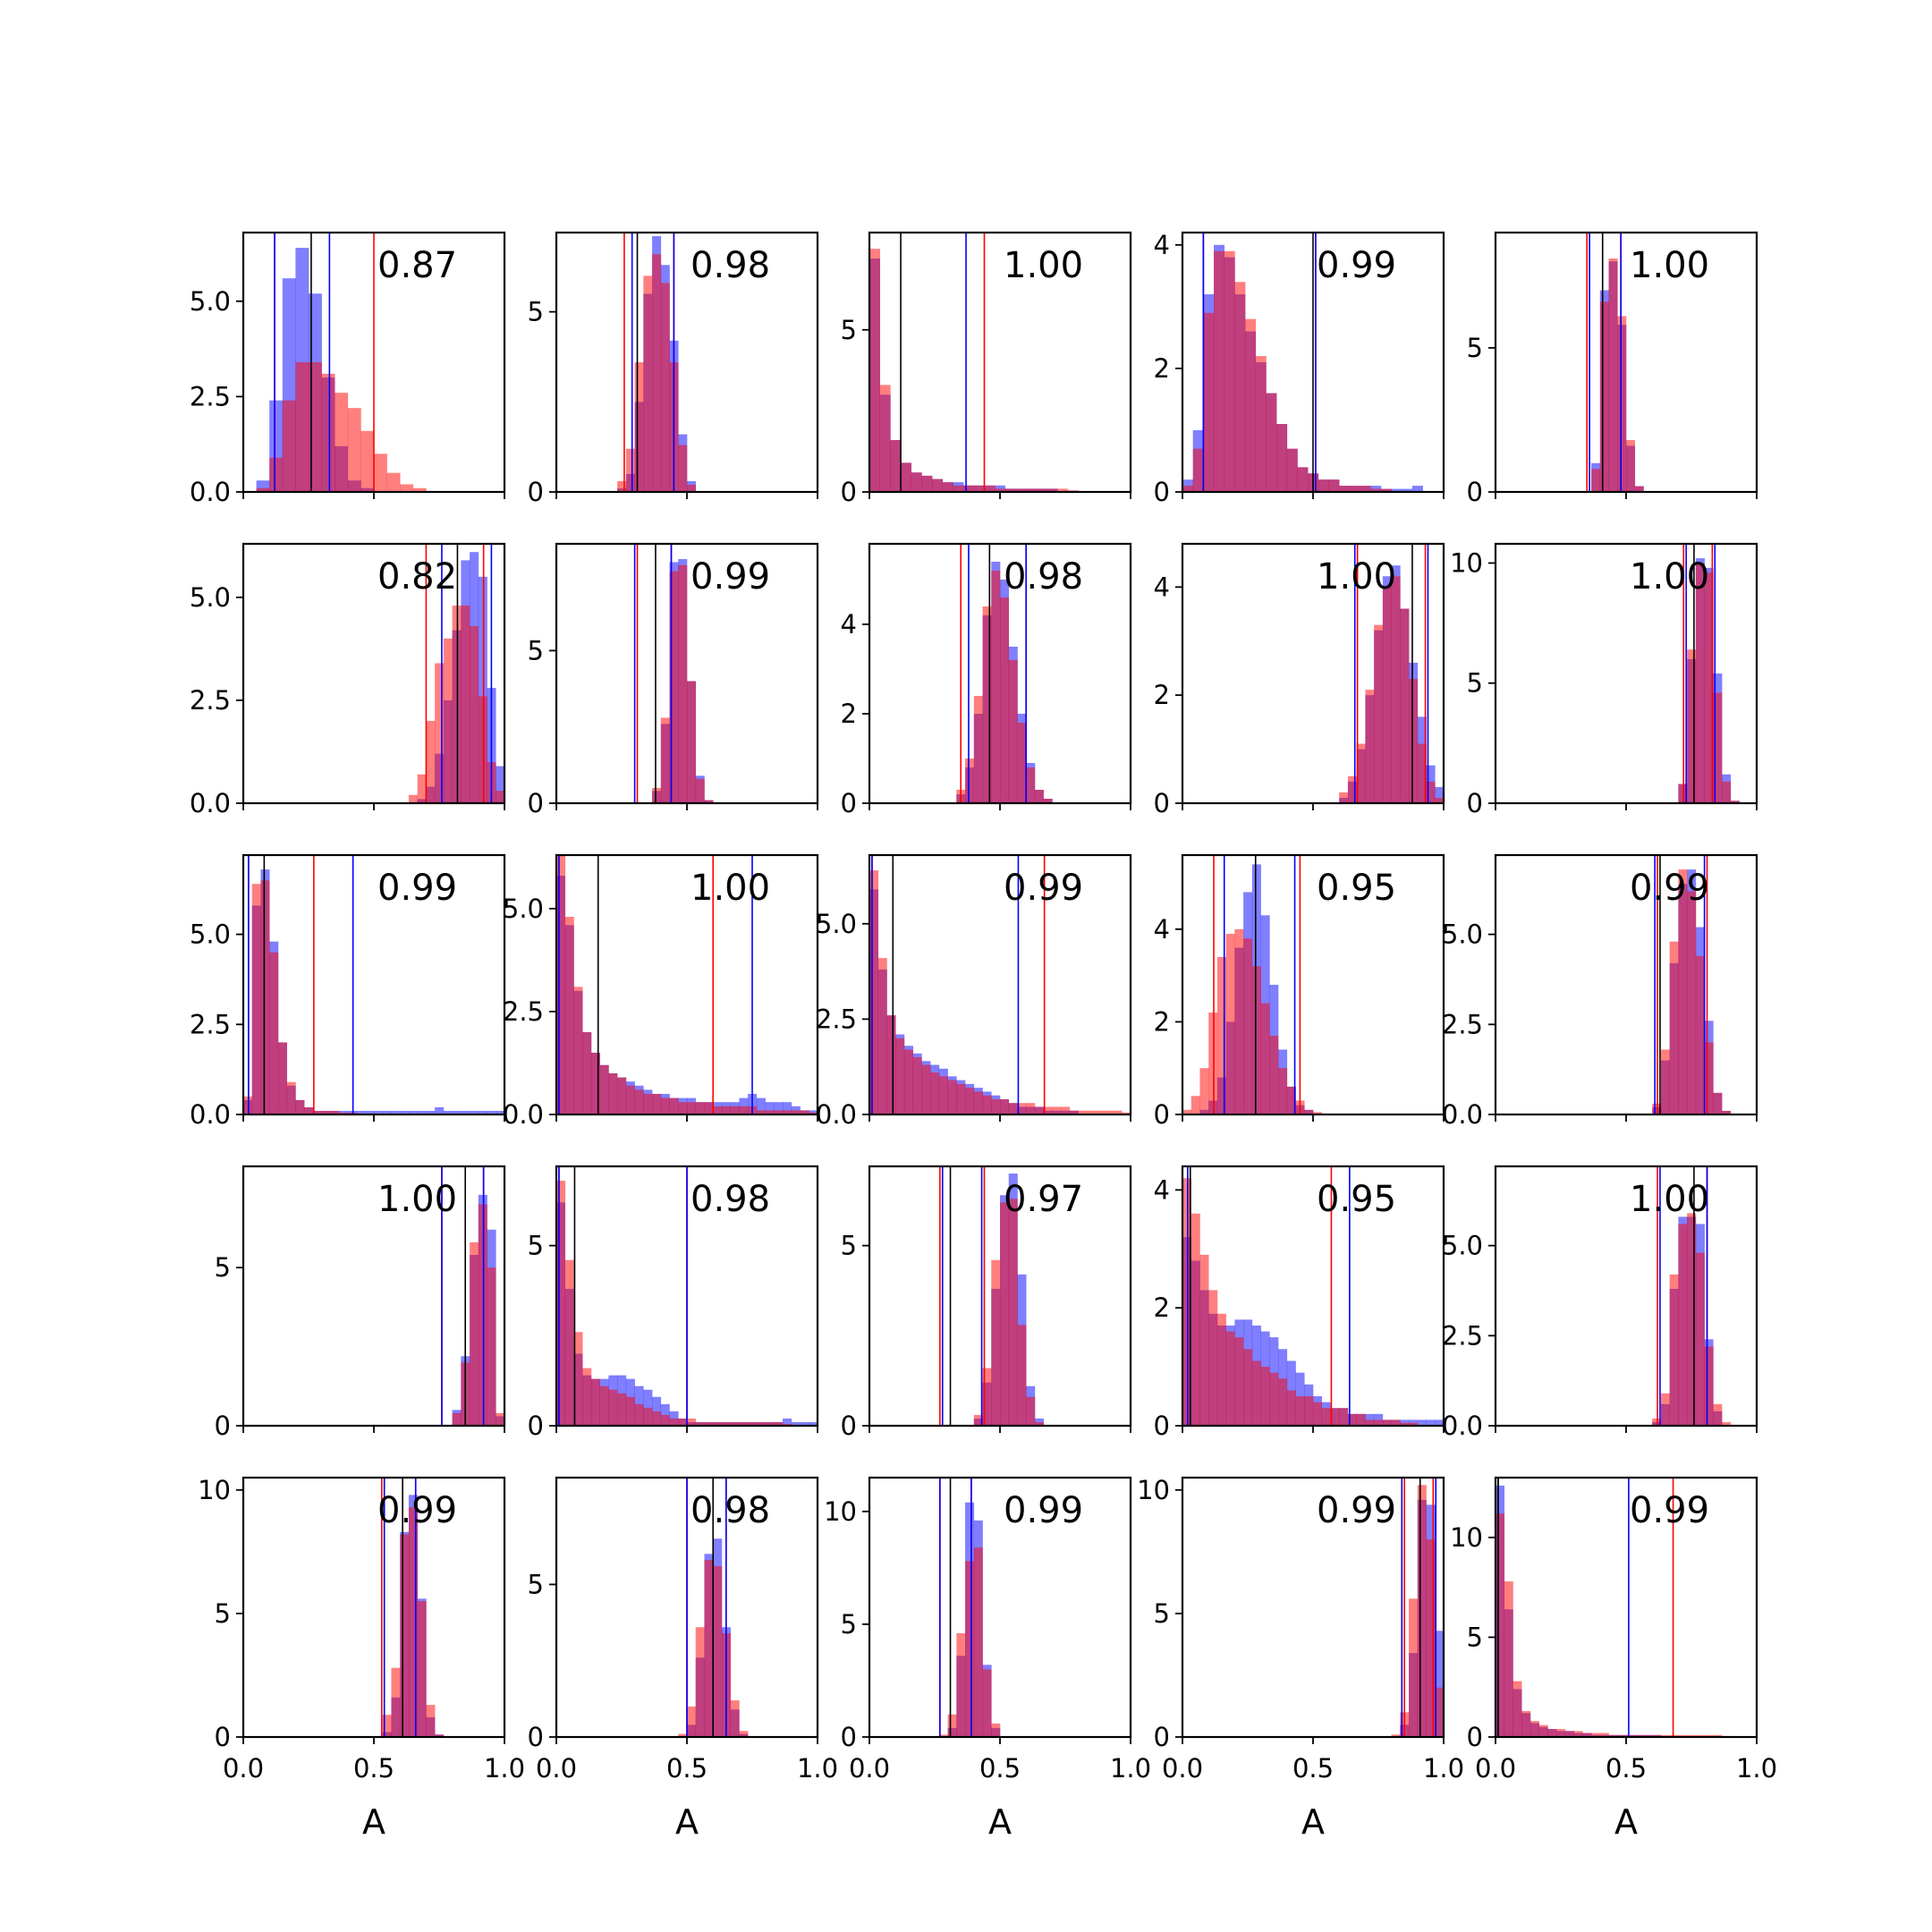  What do you see at coordinates (1299, 368) in the screenshot?
I see `histogram-panel-r0c3: 0 2 4 0.99` at bounding box center [1299, 368].